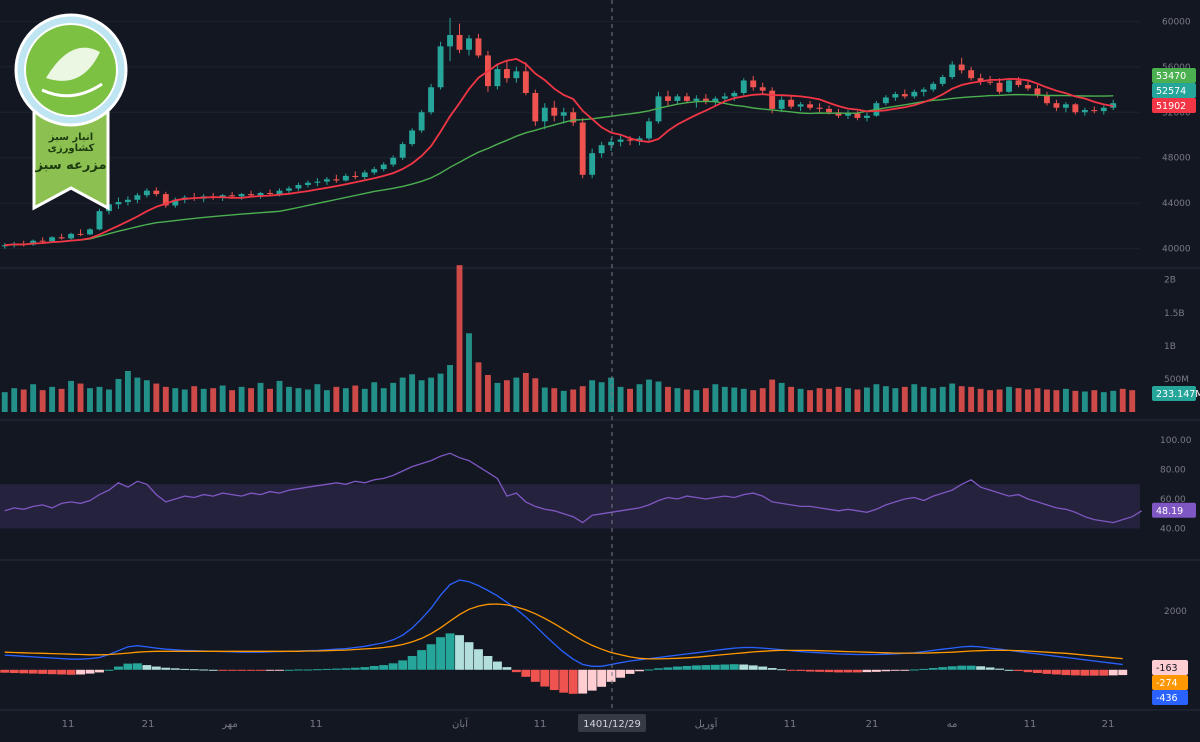 This screenshot has width=1200, height=742. Describe the element at coordinates (1167, 668) in the screenshot. I see `macd-tag: -163` at that location.